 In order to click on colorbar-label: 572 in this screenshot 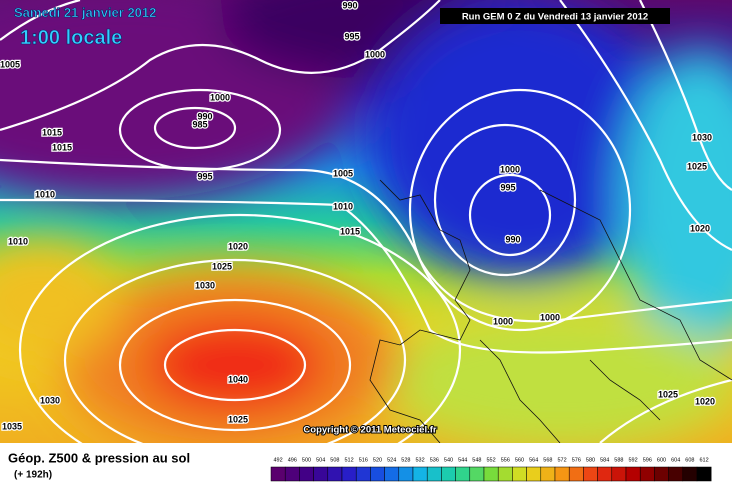, I will do `click(562, 460)`.